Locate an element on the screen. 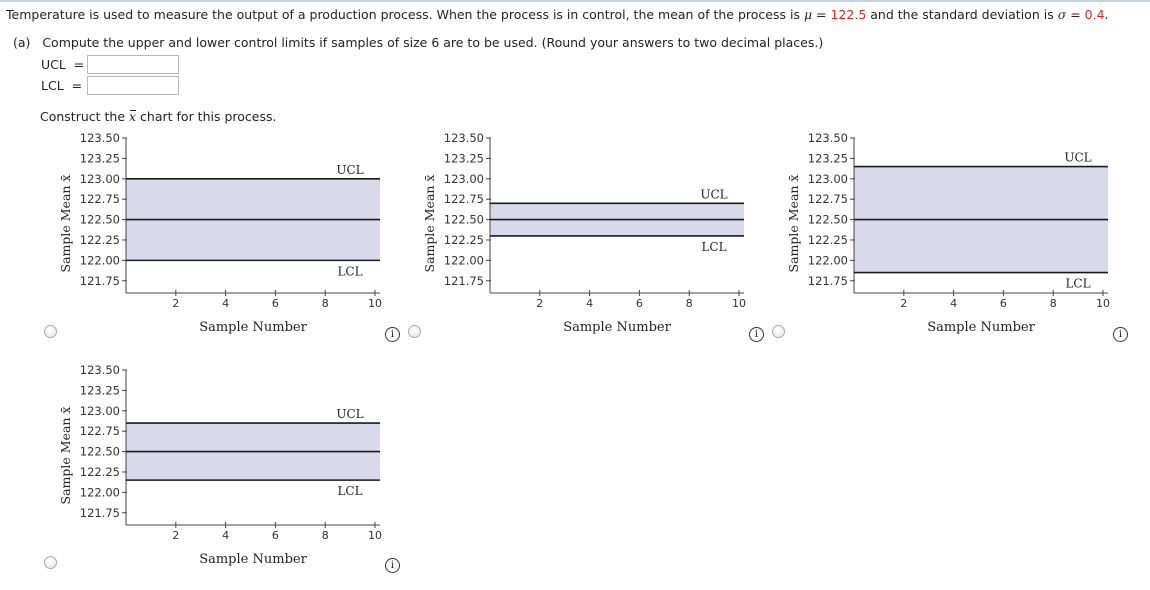 The width and height of the screenshot is (1150, 590). mu-symbol: μ is located at coordinates (808, 14).